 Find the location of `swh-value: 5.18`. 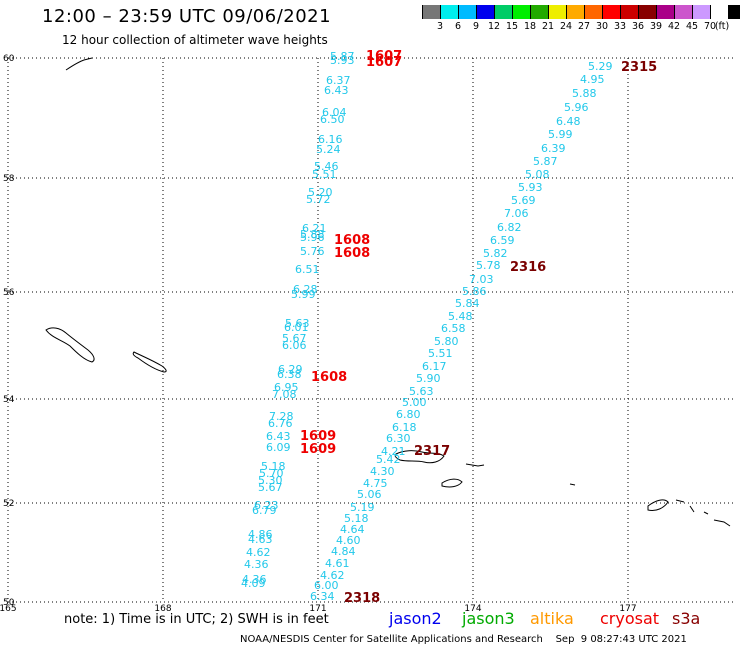

swh-value: 5.18 is located at coordinates (356, 518).